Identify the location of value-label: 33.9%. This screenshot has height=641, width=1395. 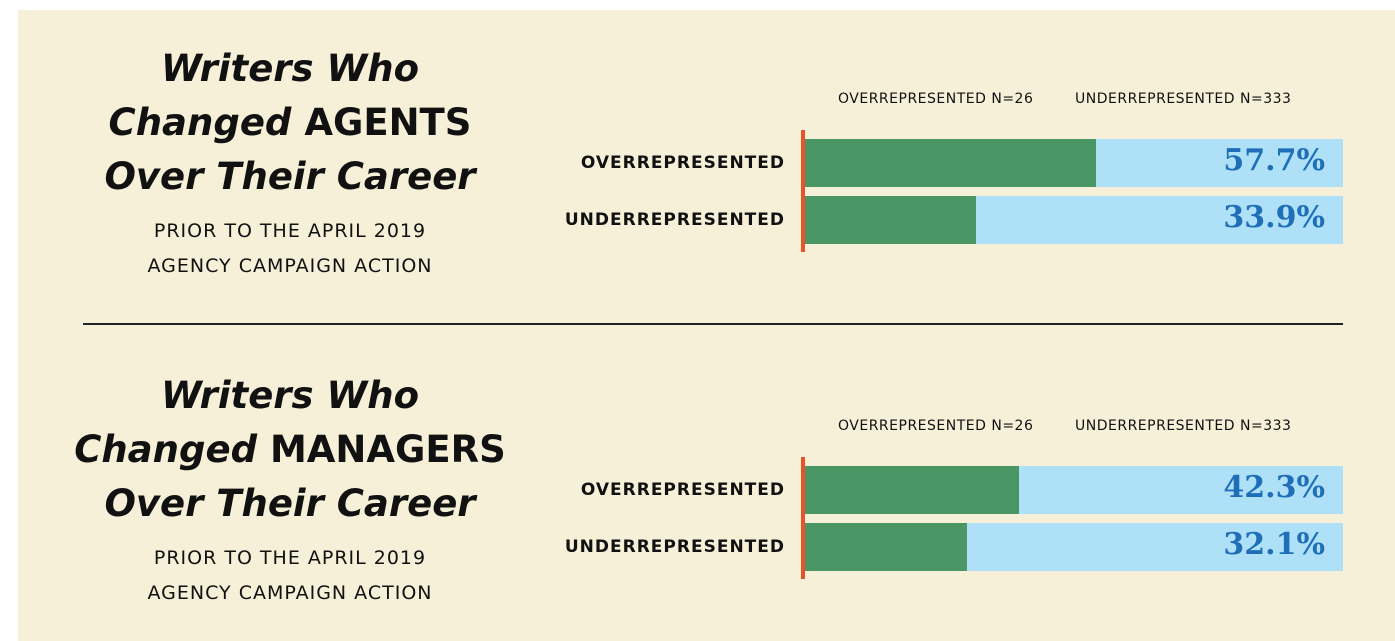
(1274, 217).